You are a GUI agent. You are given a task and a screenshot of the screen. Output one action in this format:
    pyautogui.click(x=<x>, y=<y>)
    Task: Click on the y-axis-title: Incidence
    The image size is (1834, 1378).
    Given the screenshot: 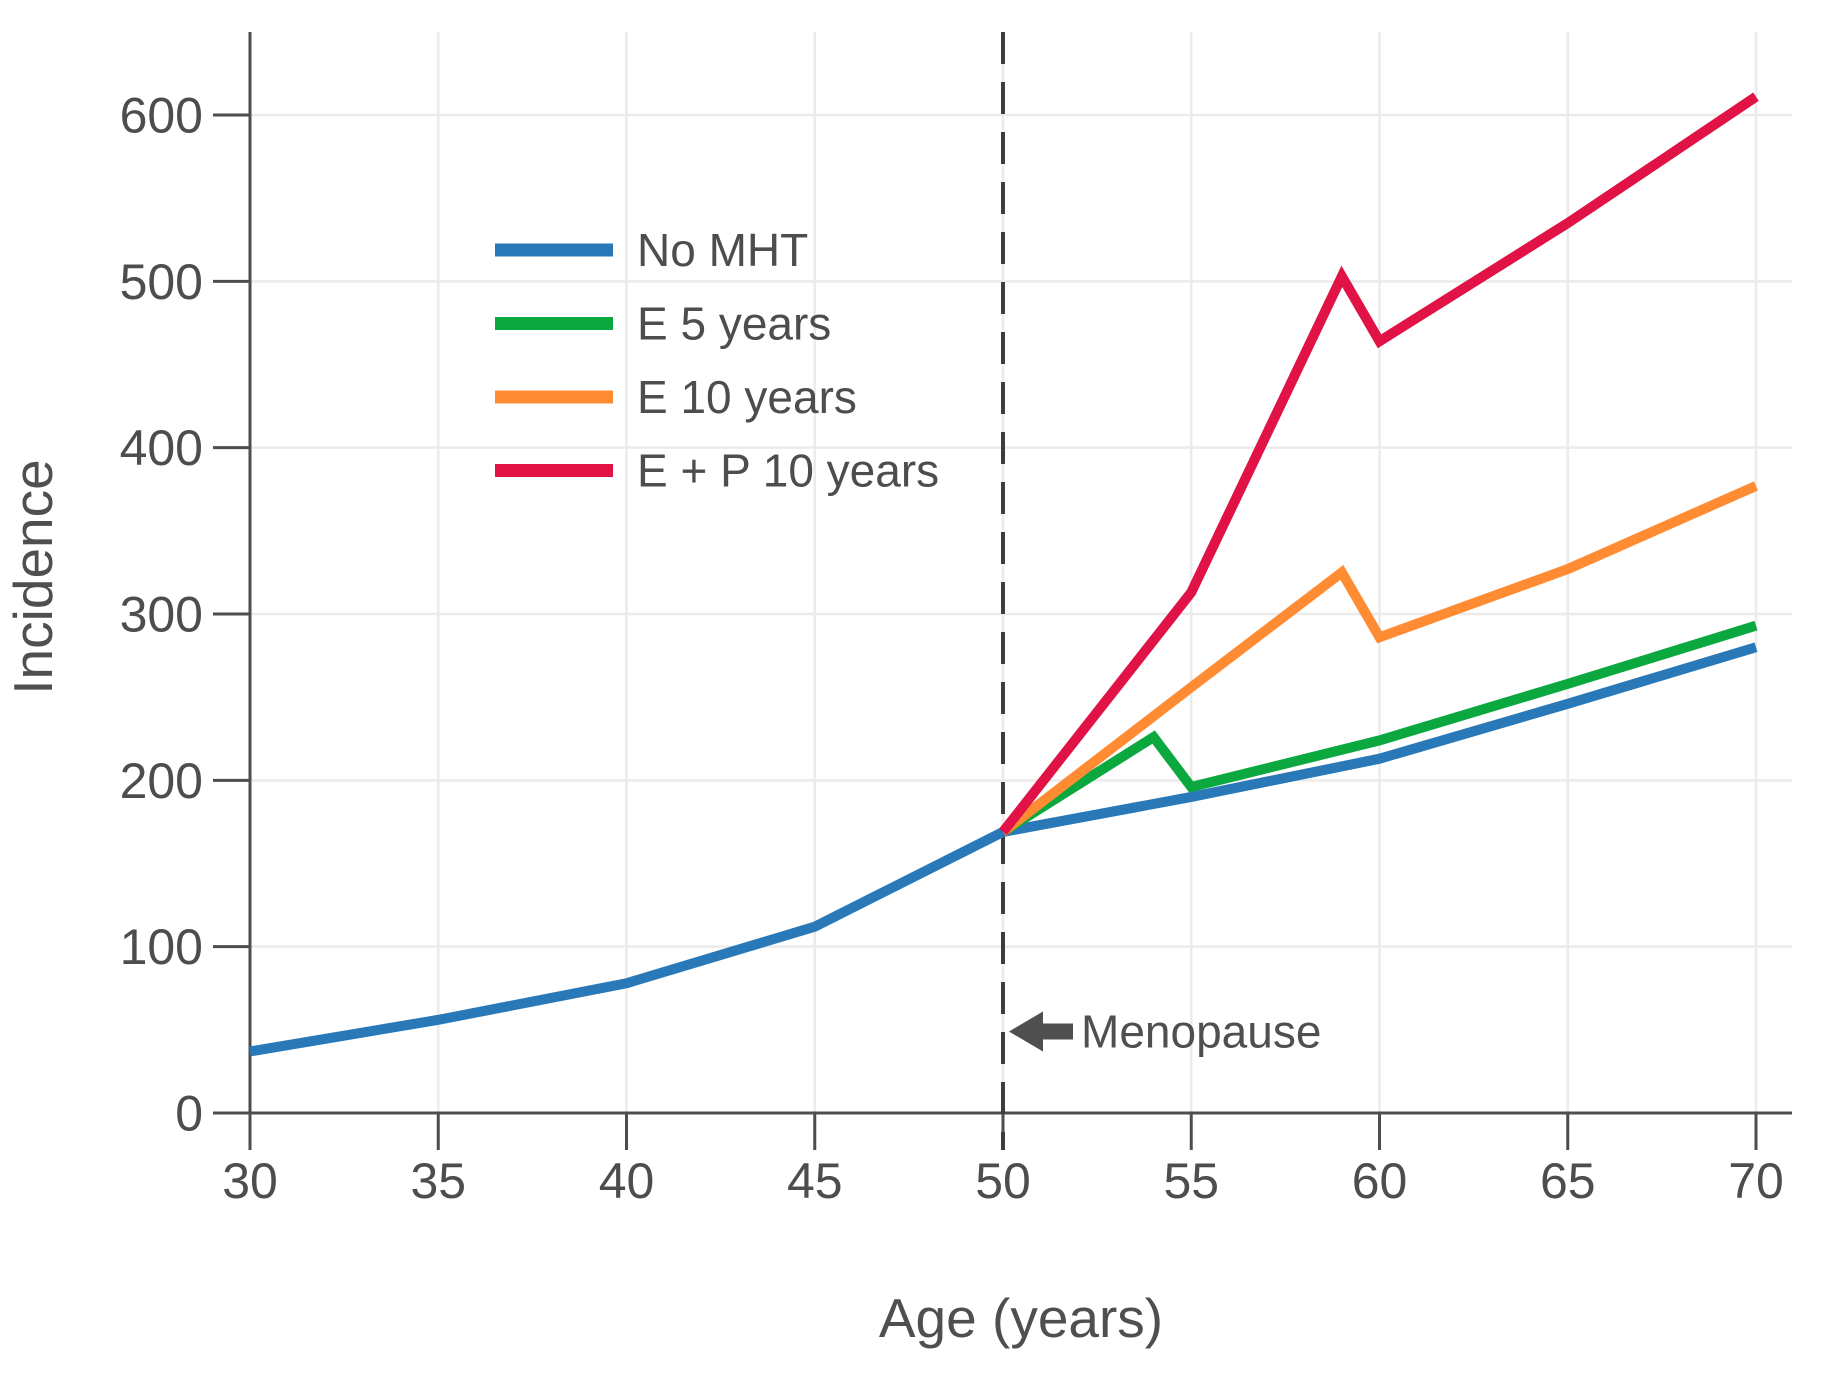 What is the action you would take?
    pyautogui.click(x=33, y=576)
    